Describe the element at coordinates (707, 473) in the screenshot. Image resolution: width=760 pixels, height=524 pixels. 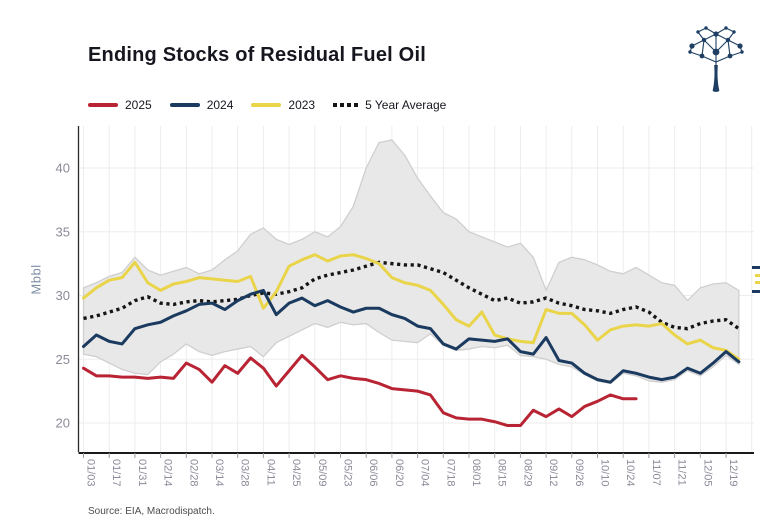
I see `x-tick-label: 12/05` at that location.